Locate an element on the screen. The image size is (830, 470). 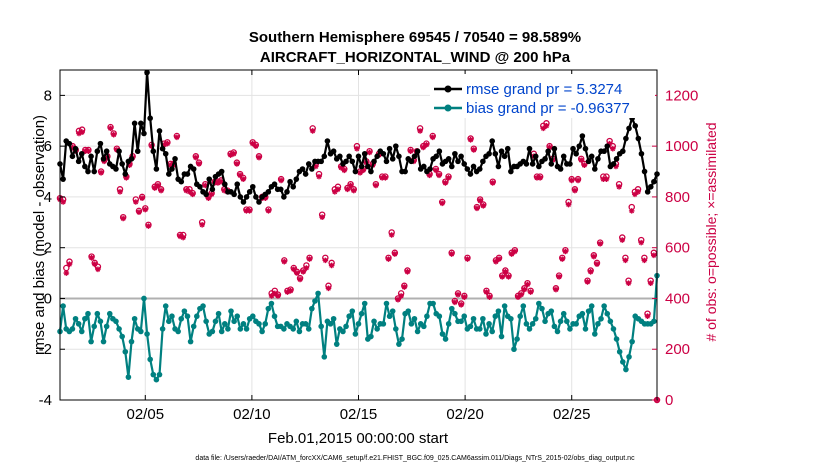
chart-title-line-2: AIRCRAFT_HORIZONTAL_WIND @ 200 hPa is located at coordinates (415, 57).